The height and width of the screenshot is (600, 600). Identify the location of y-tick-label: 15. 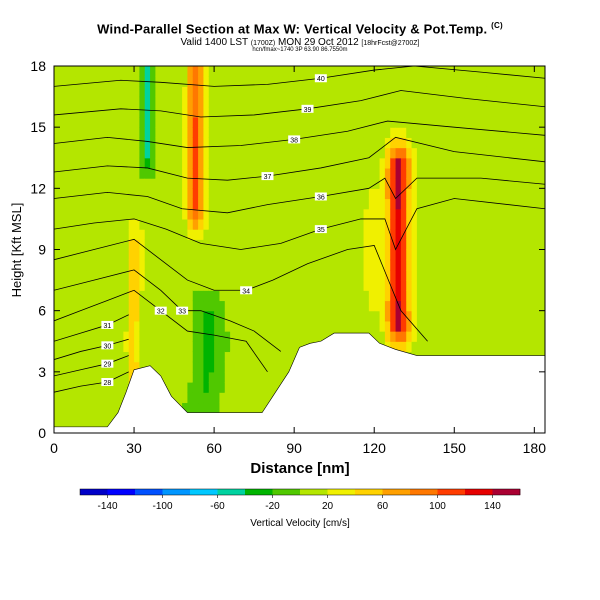
(38, 127).